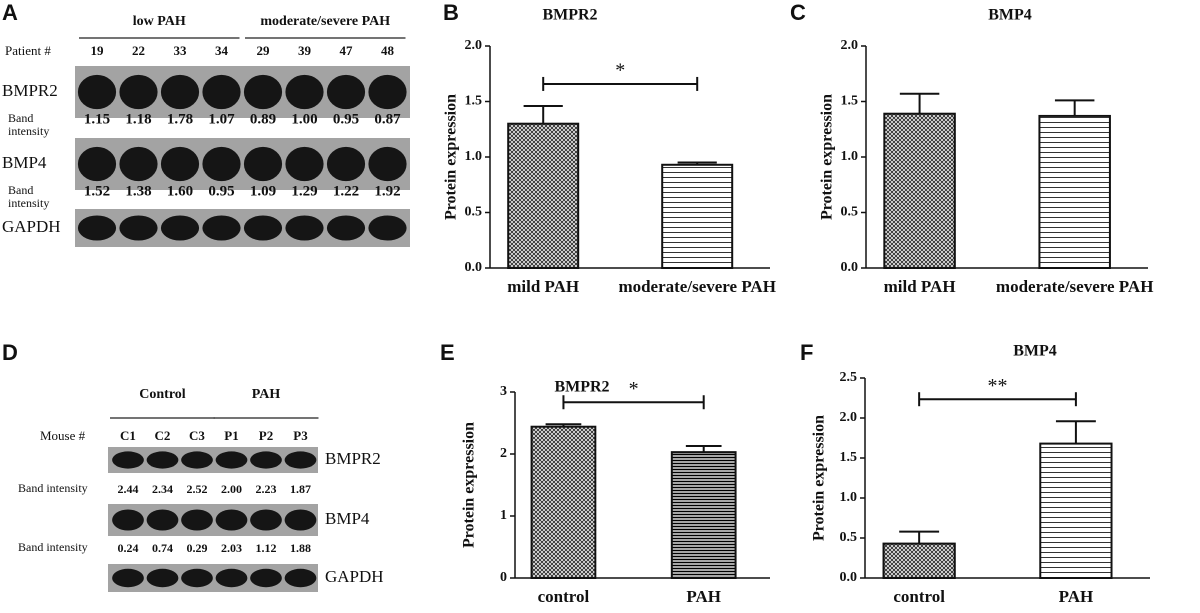 The width and height of the screenshot is (1200, 613). I want to click on panel-letter: A, so click(10, 12).